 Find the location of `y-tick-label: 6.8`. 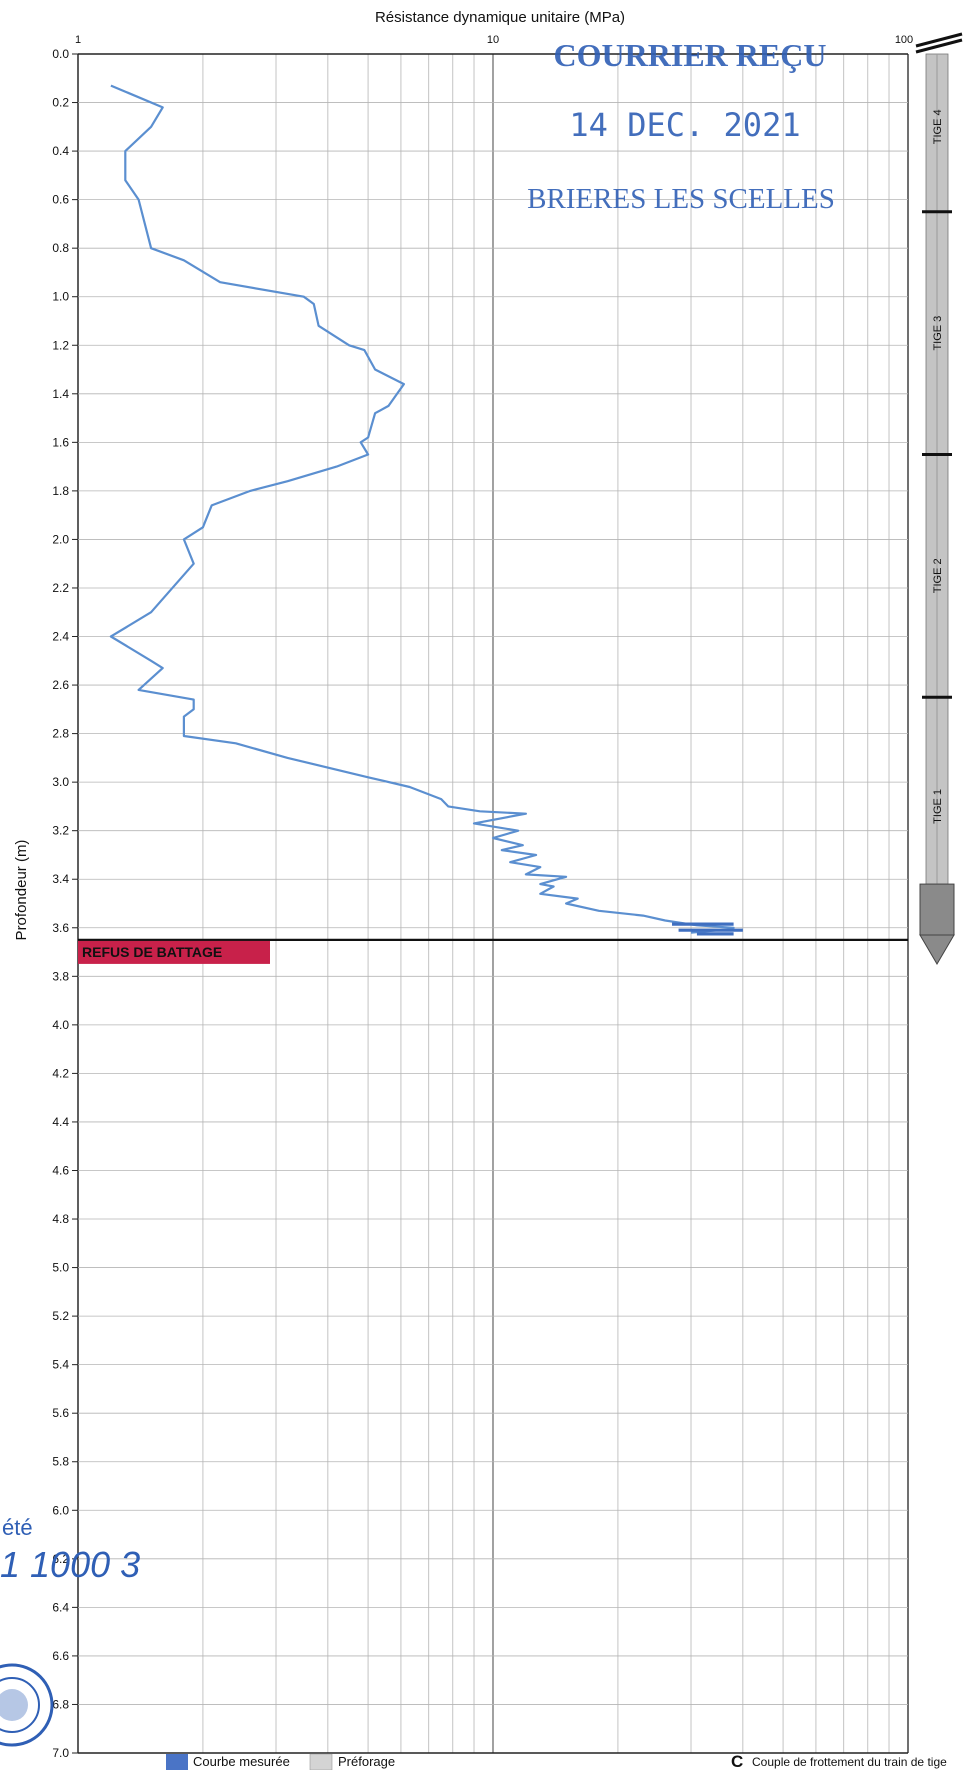

y-tick-label: 6.8 is located at coordinates (60, 1704).